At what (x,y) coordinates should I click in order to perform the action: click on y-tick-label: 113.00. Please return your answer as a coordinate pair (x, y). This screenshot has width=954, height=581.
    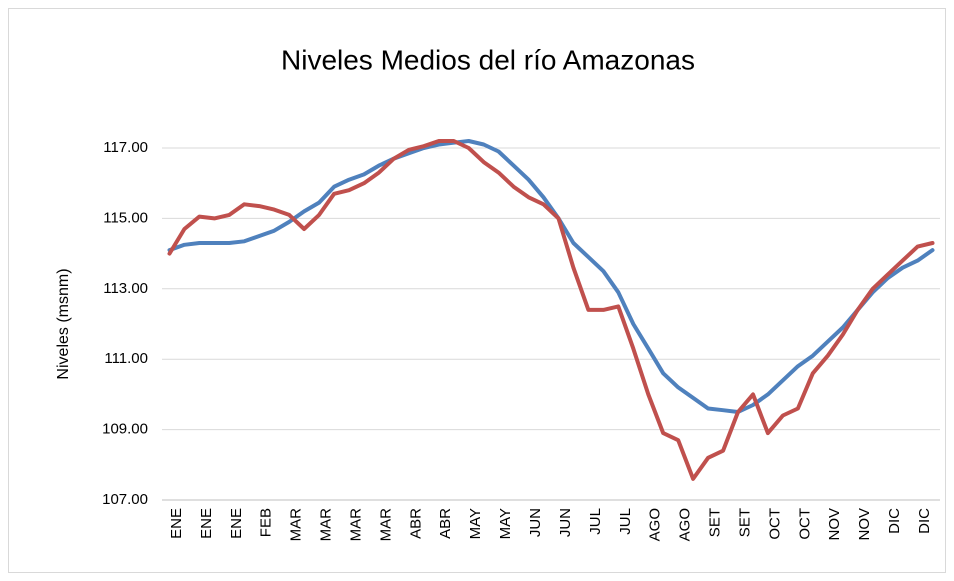
    Looking at the image, I should click on (125, 288).